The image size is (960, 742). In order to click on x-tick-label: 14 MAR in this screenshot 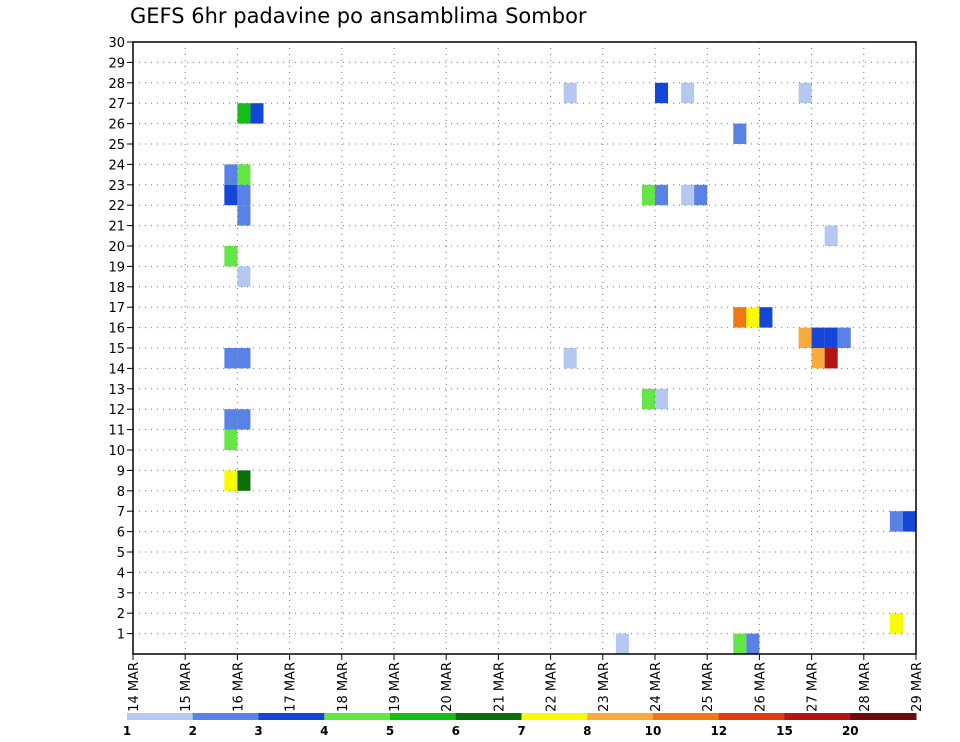, I will do `click(134, 687)`.